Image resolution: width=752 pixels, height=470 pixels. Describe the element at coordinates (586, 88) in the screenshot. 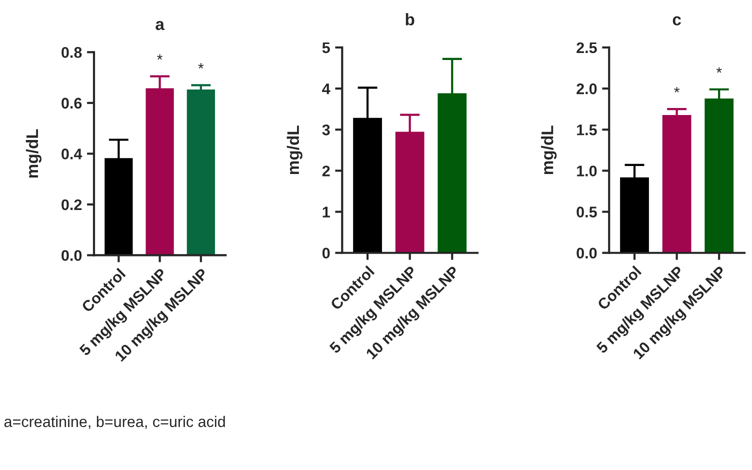

I see `y-tick-label: 2.0` at that location.